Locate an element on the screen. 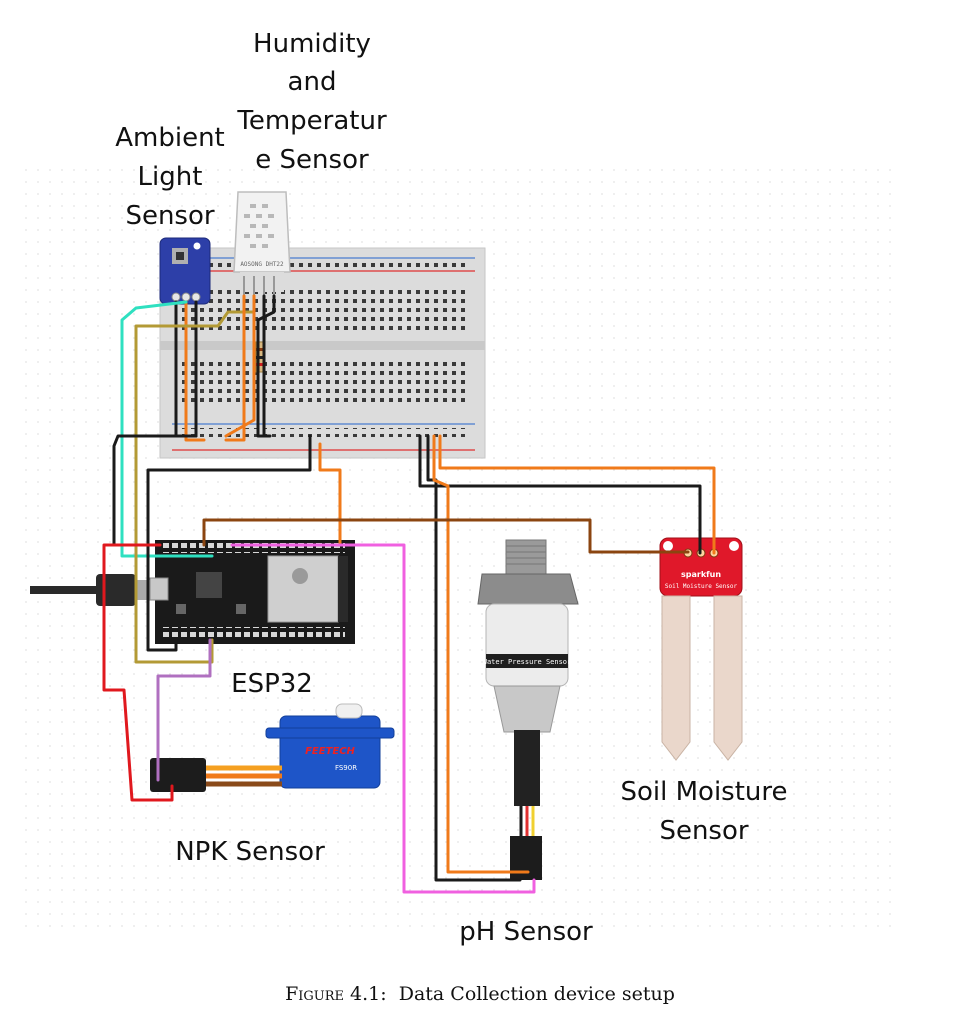 The width and height of the screenshot is (960, 1024). soil-moisture-label-line1: Soil Moisture is located at coordinates (703, 792).